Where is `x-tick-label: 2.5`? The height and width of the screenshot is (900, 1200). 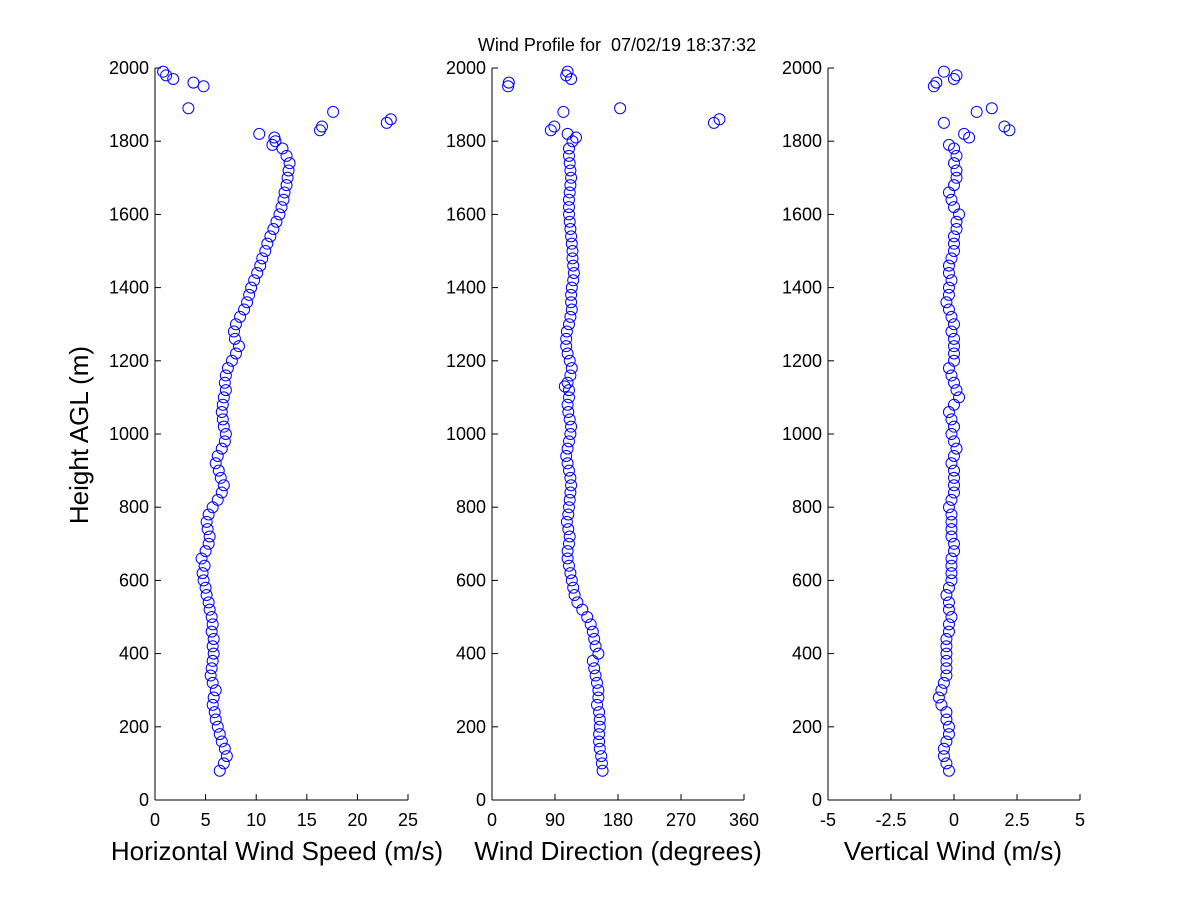 x-tick-label: 2.5 is located at coordinates (1016, 820).